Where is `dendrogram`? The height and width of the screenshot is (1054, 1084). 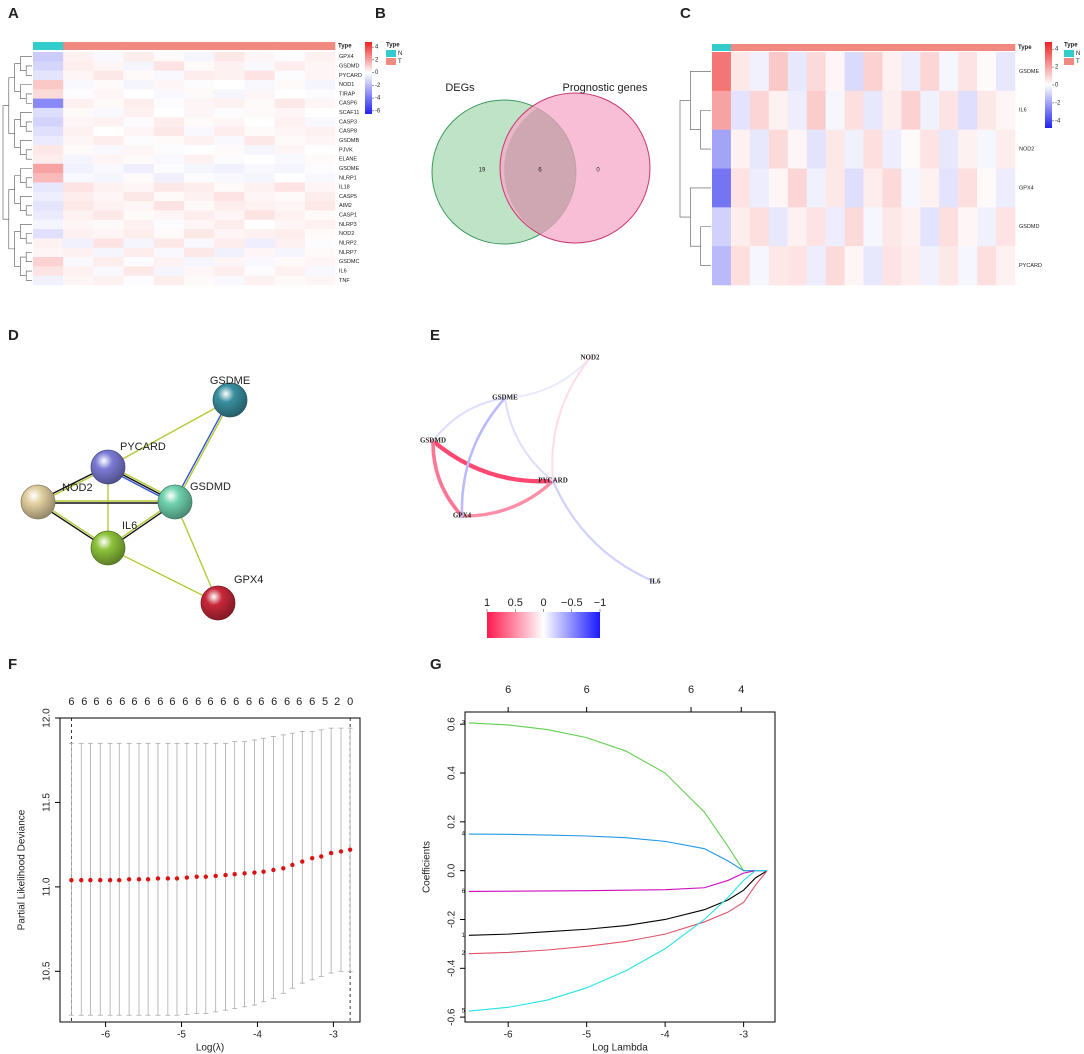
dendrogram is located at coordinates (28, 182).